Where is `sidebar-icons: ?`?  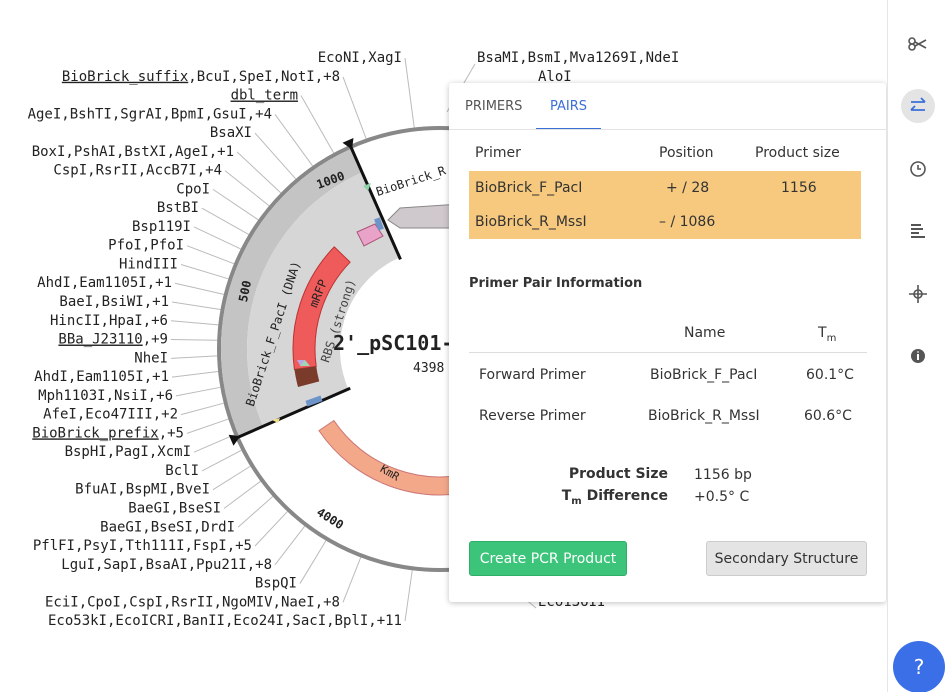 sidebar-icons: ? is located at coordinates (919, 365).